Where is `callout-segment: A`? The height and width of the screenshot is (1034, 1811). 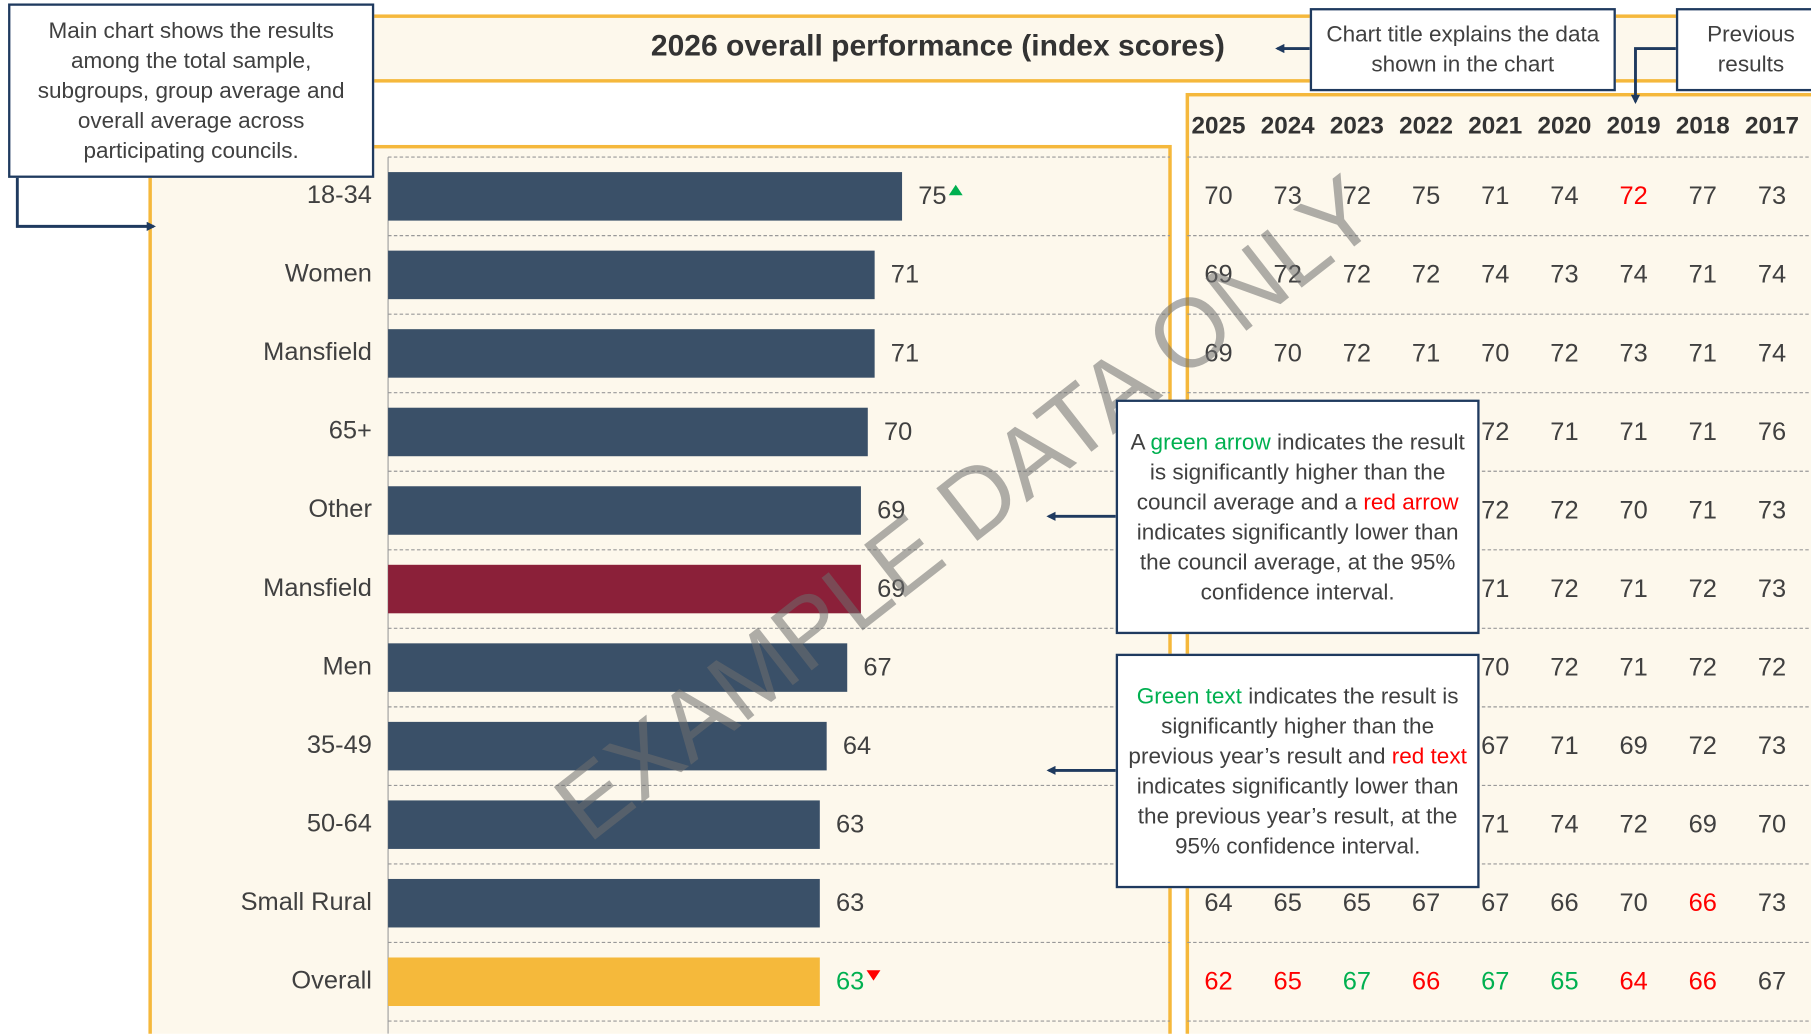 callout-segment: A is located at coordinates (1140, 442).